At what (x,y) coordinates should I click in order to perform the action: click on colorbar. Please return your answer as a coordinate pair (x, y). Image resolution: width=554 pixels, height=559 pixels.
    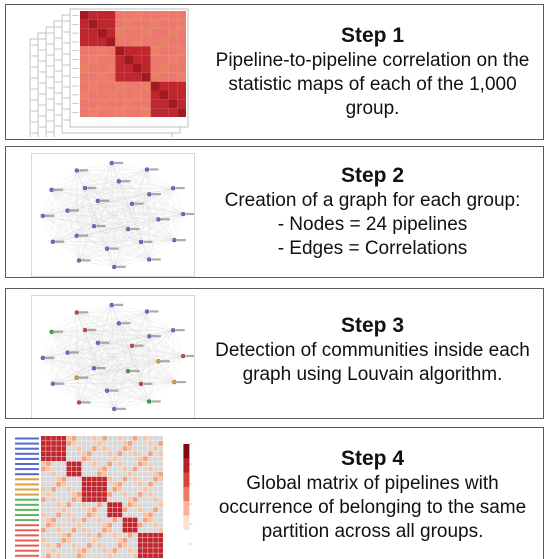
    Looking at the image, I should click on (188, 494).